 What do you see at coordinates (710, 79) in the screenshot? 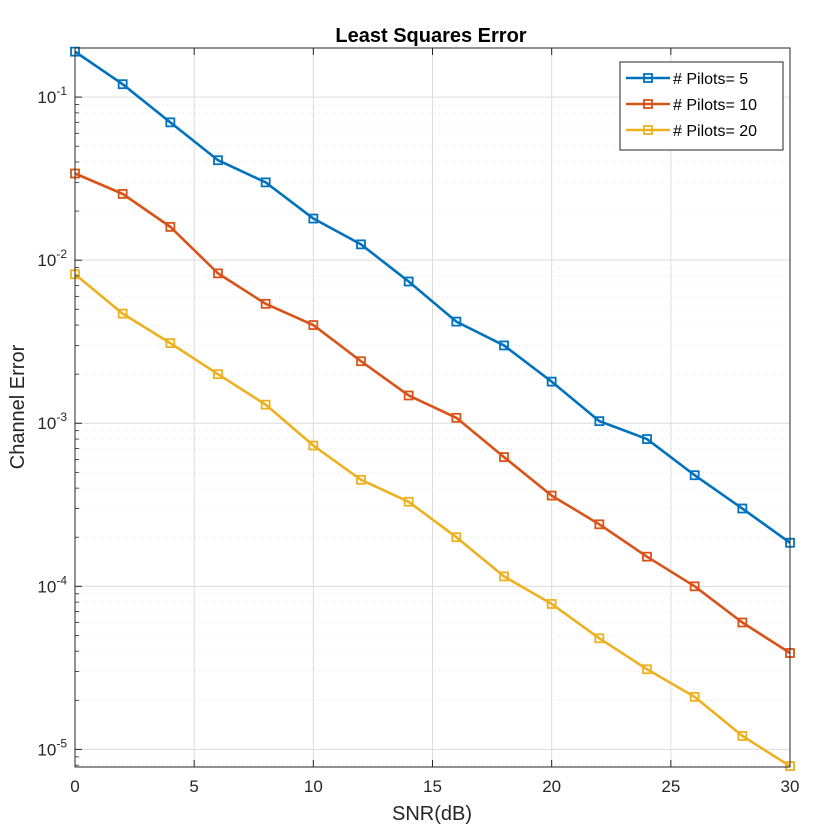
I see `legend-entry-label: # Pilots= 5` at bounding box center [710, 79].